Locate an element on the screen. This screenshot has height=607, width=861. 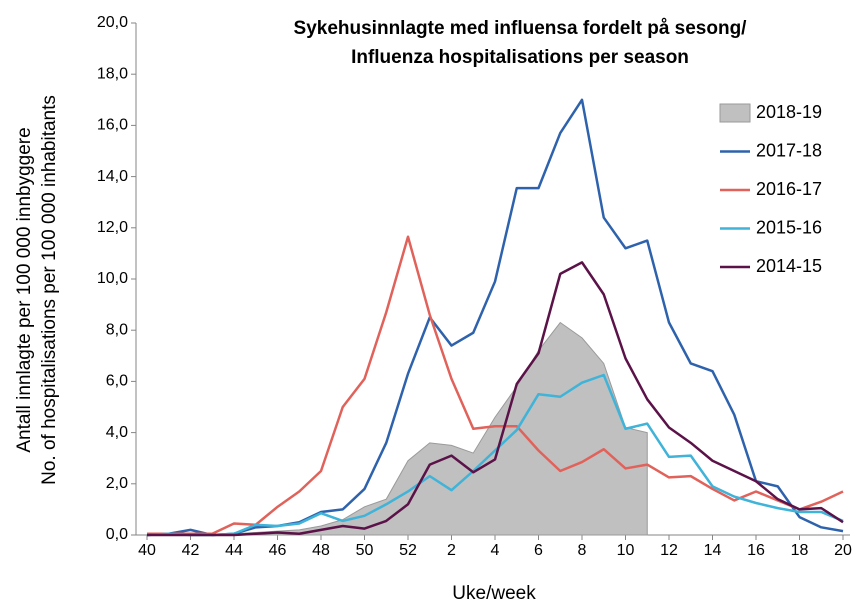
x-tick-label: 10 is located at coordinates (626, 550).